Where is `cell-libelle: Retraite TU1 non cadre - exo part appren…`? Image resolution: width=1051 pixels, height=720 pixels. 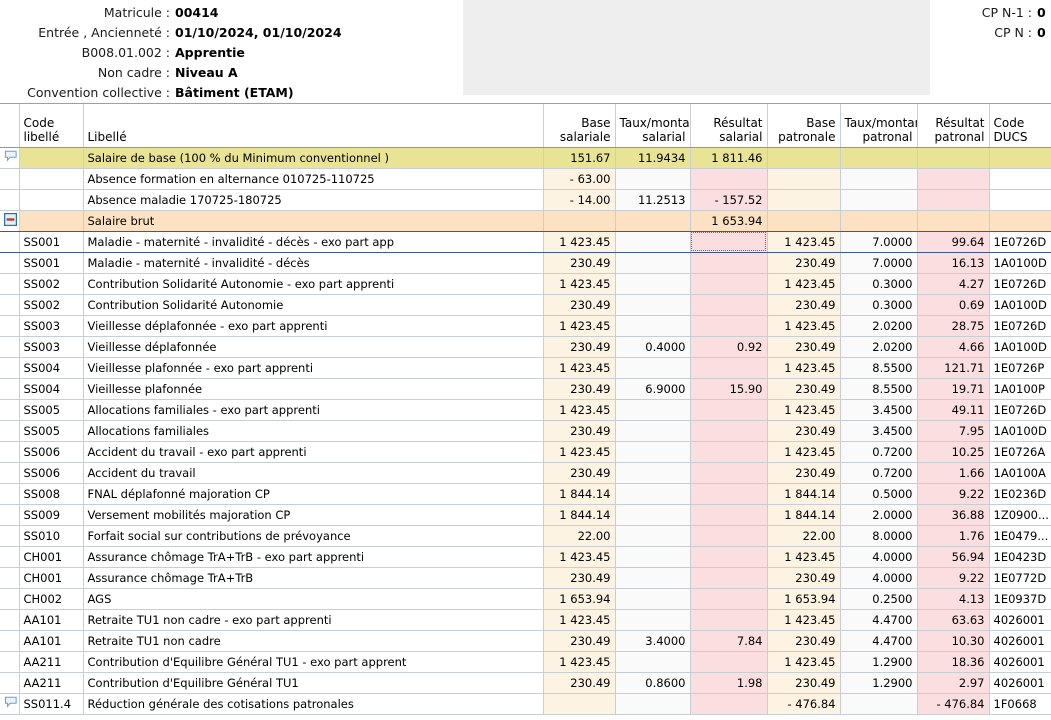
cell-libelle: Retraite TU1 non cadre - exo part appren… is located at coordinates (313, 620).